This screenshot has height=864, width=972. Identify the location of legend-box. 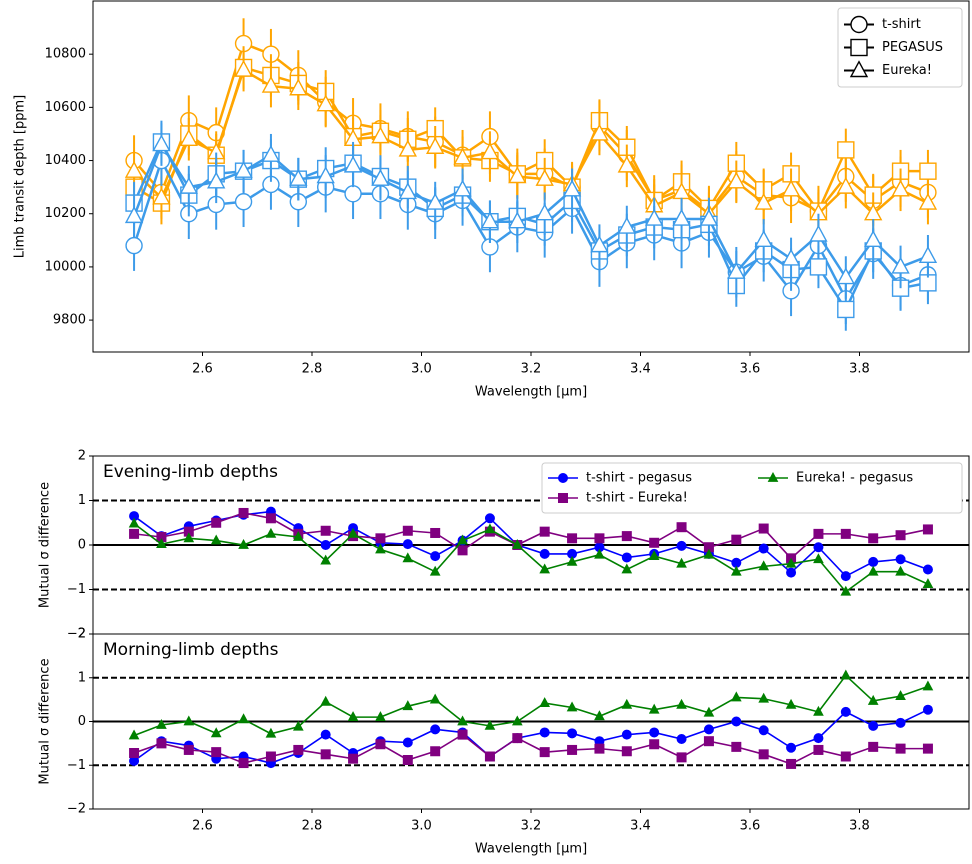
(900, 47).